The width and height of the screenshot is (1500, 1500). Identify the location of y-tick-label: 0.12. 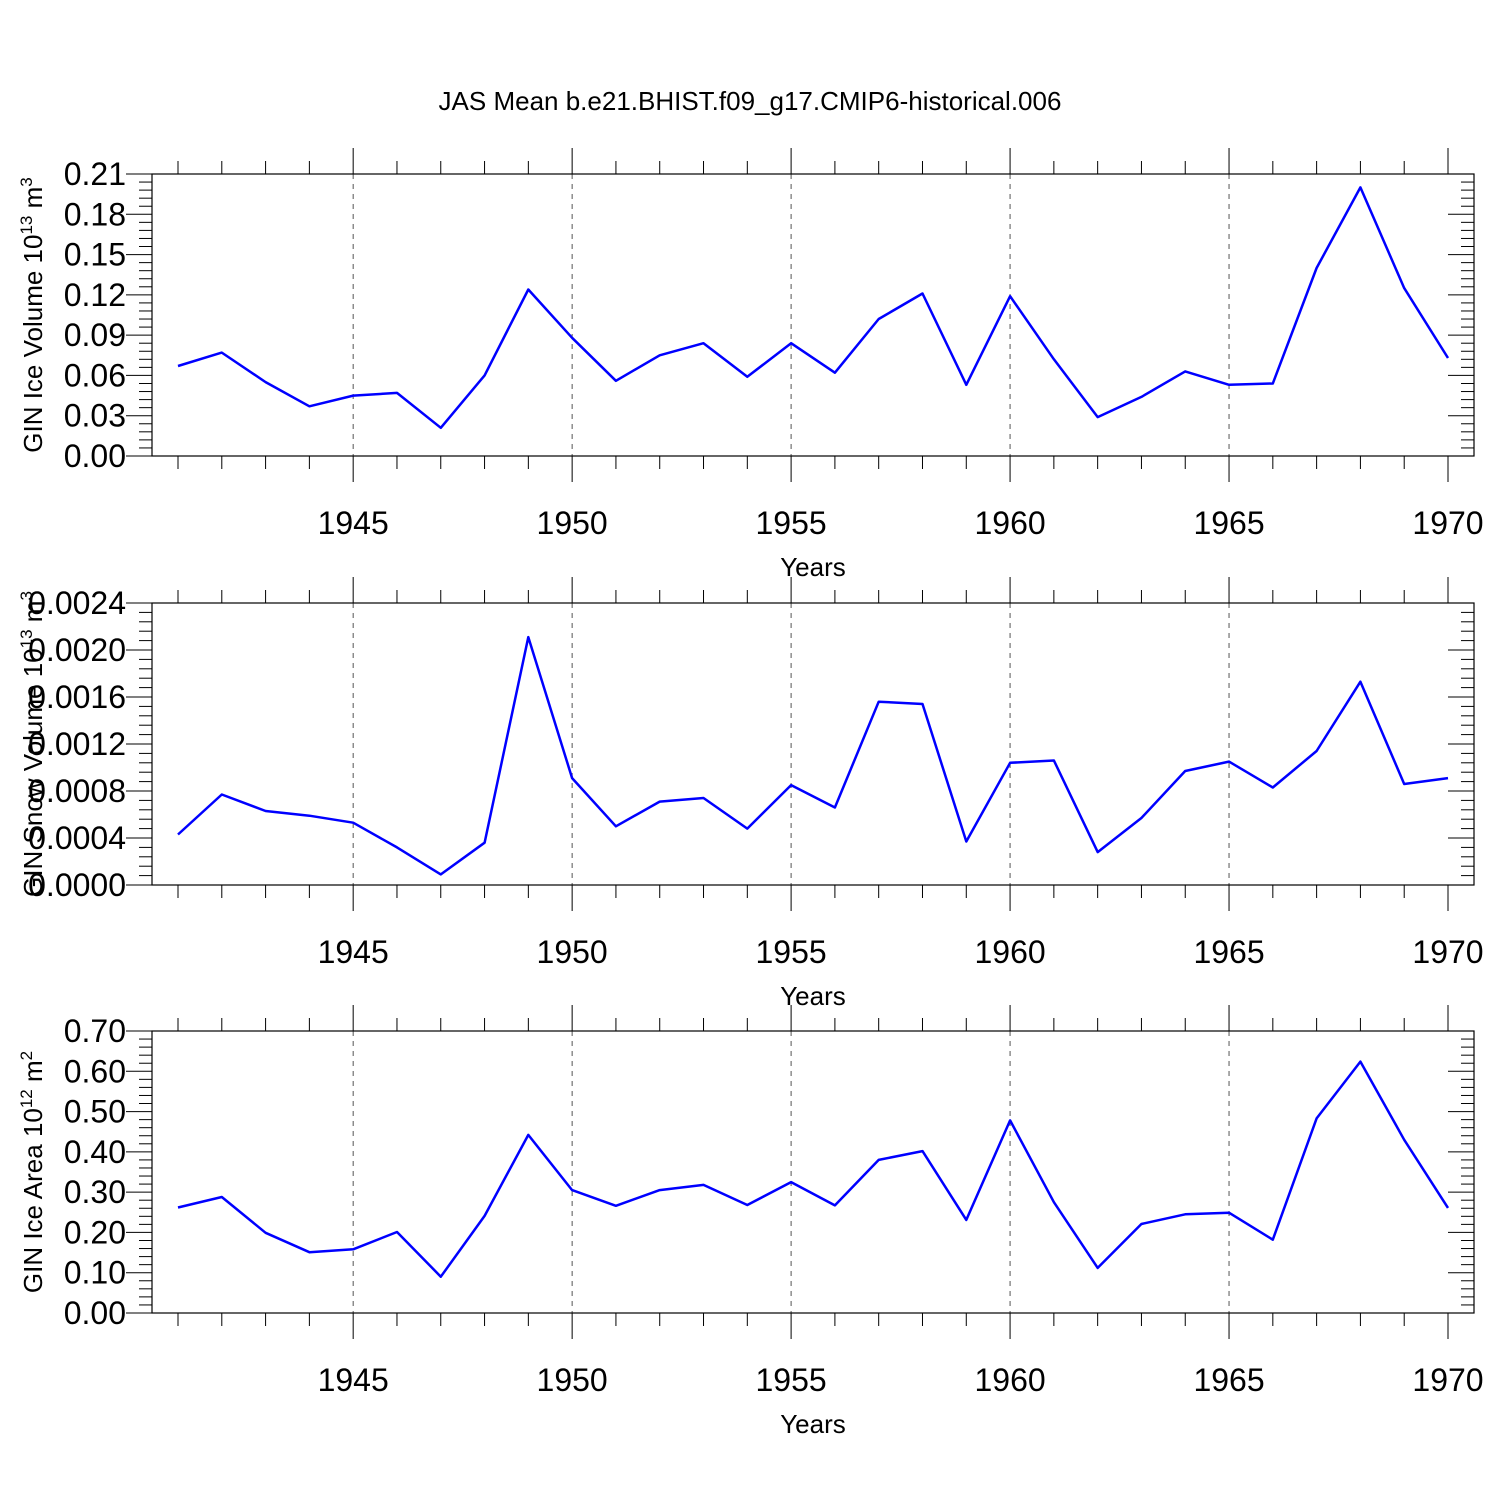
(95, 295).